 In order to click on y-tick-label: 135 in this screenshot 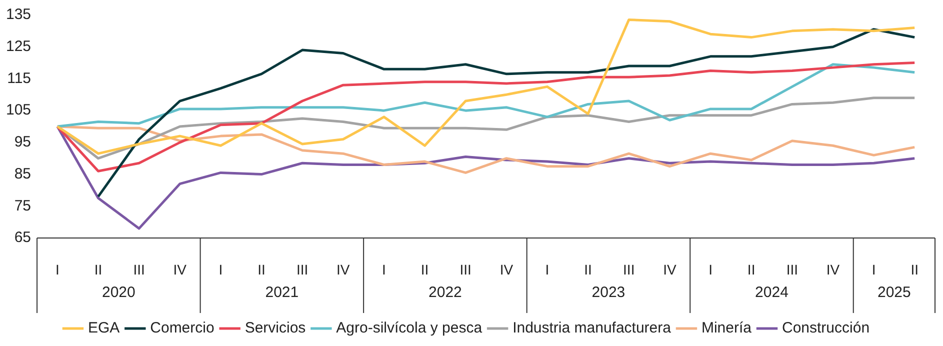, I will do `click(19, 15)`.